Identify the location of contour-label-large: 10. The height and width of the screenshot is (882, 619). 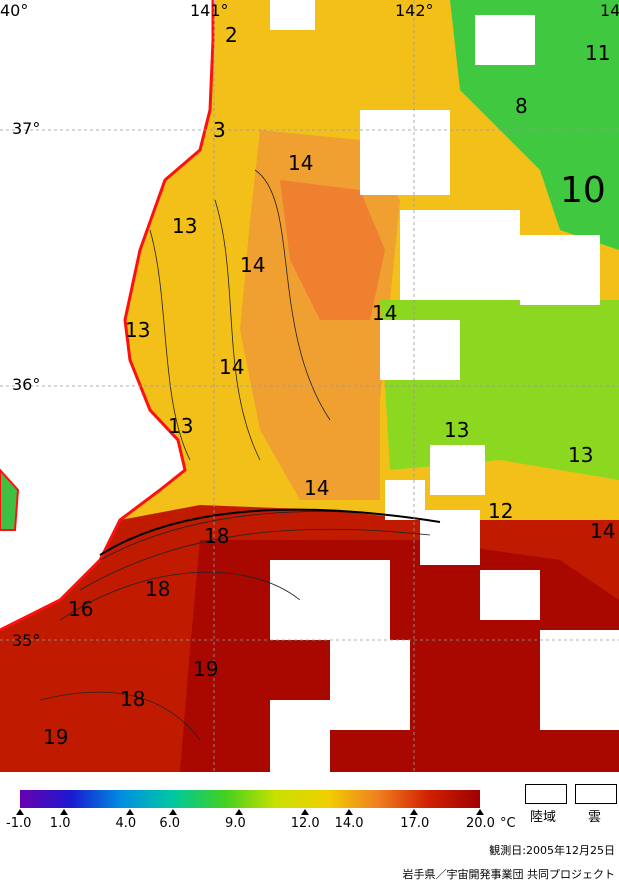
(583, 190).